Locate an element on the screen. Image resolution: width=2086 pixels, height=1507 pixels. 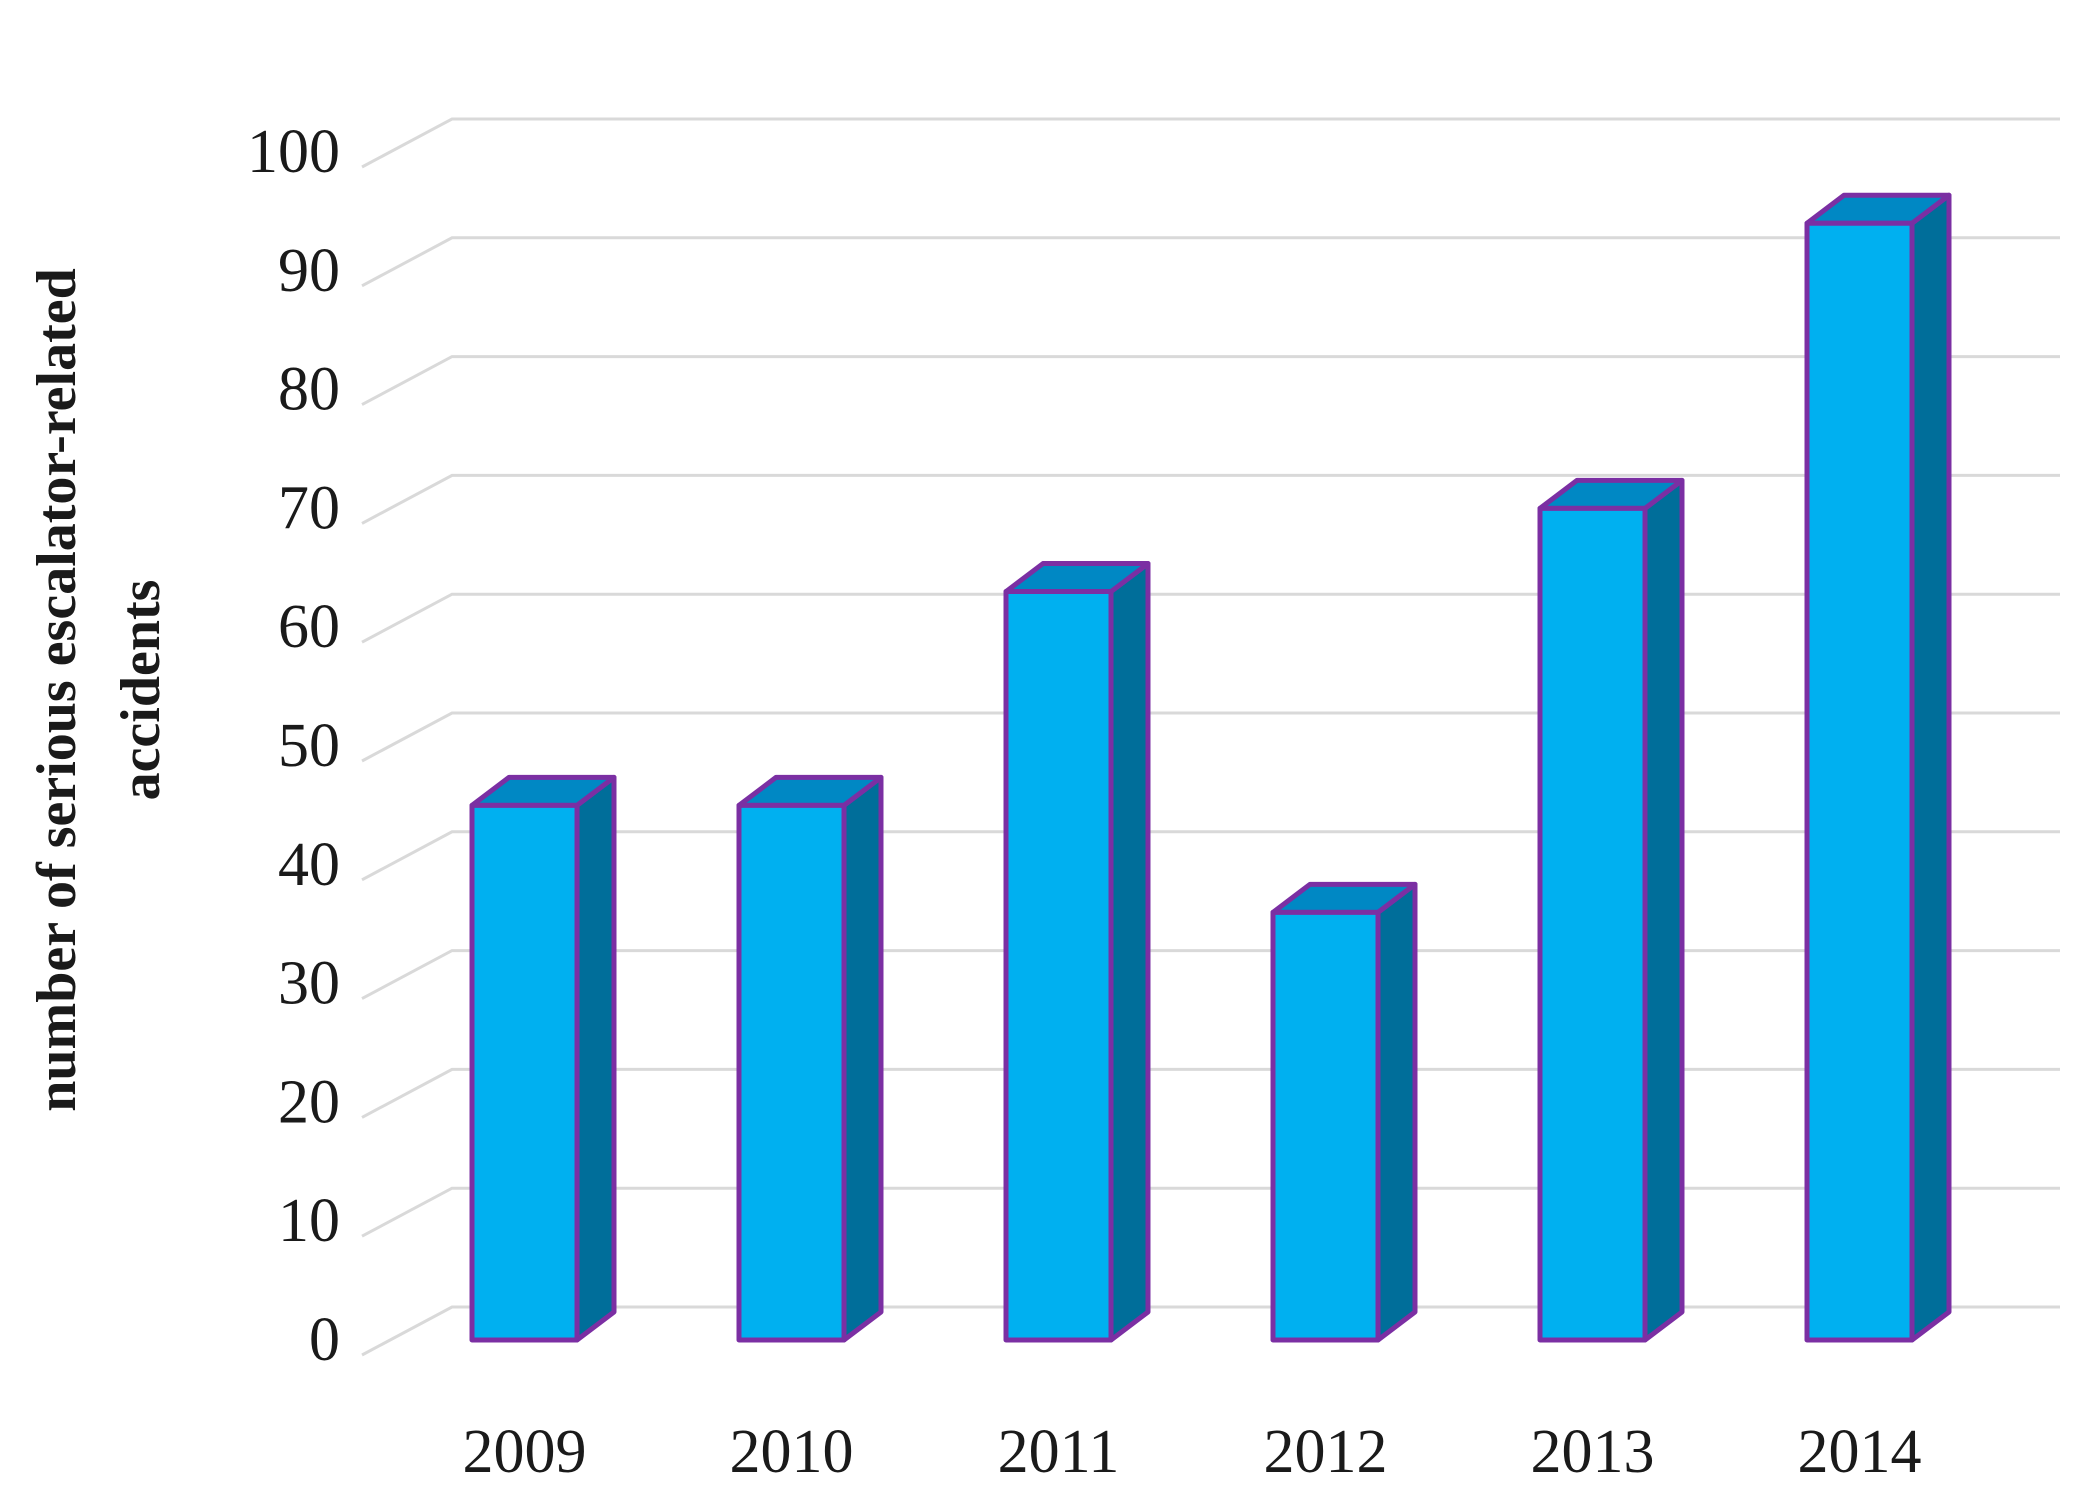
x-tick-label: 2011 is located at coordinates (1059, 1452).